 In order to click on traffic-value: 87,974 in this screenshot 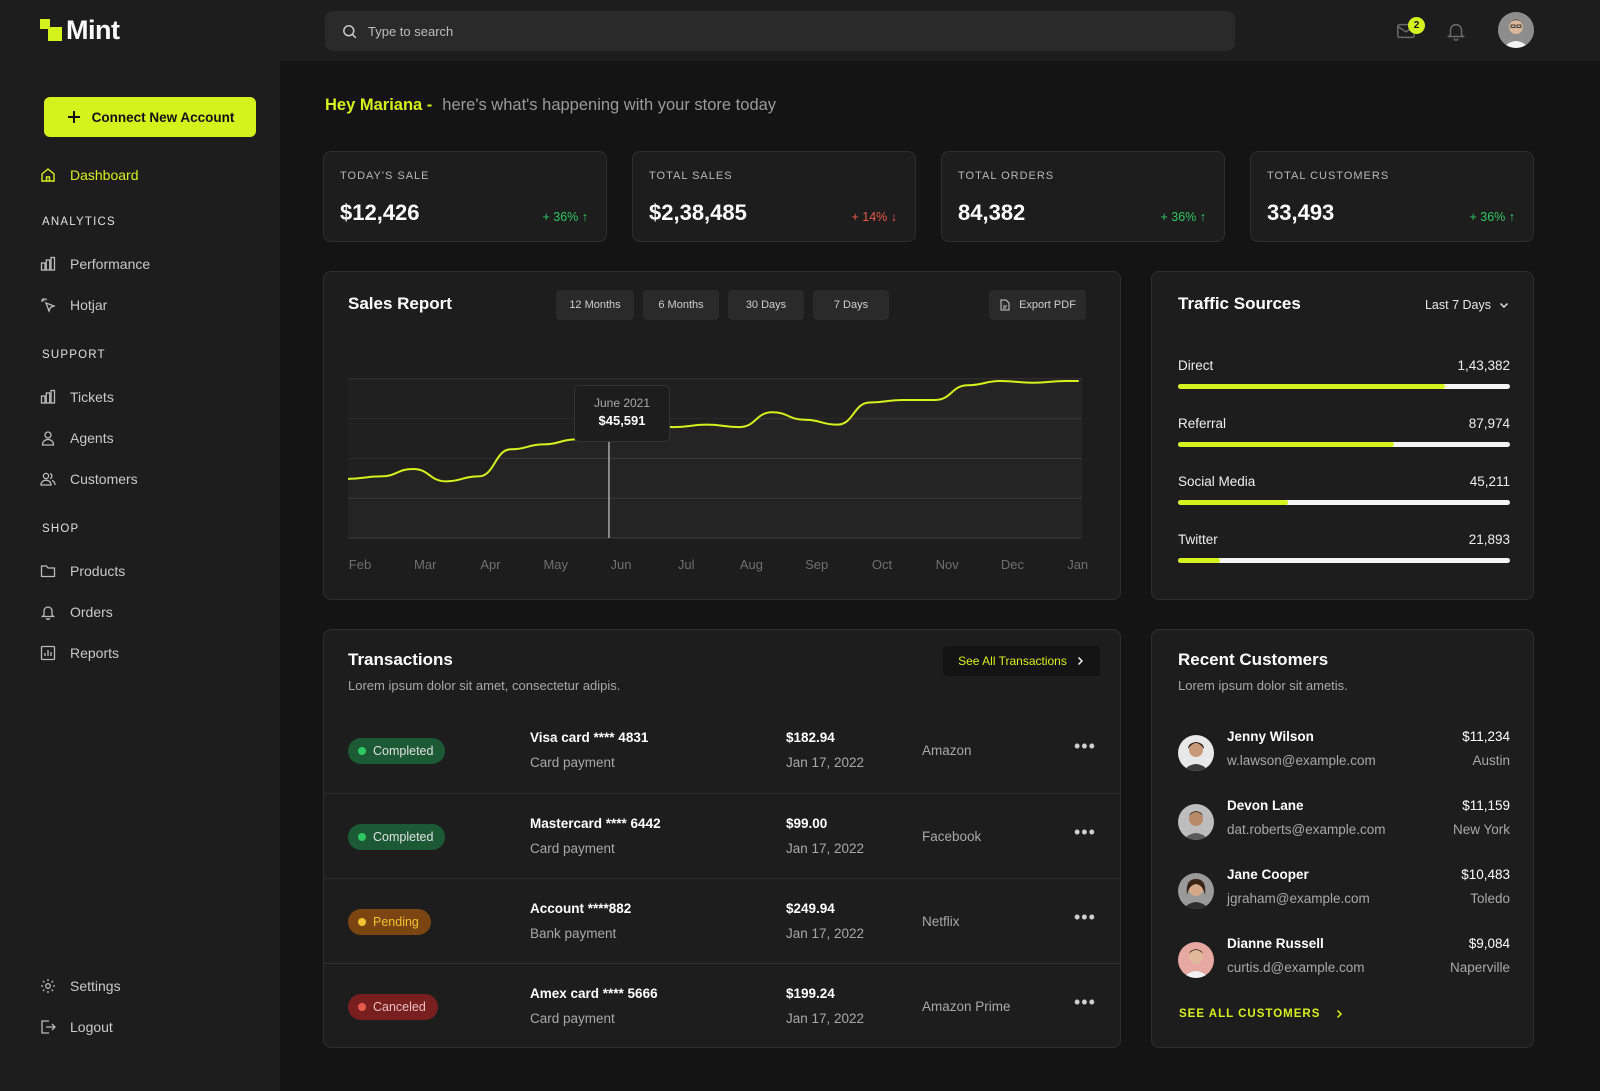, I will do `click(1489, 423)`.